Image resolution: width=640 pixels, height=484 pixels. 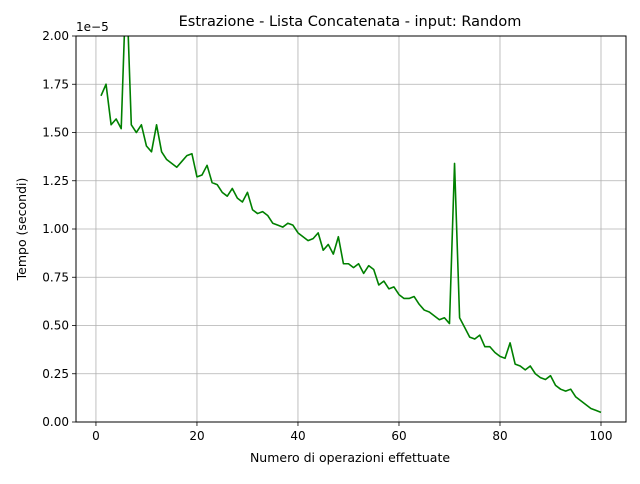 I want to click on y-tick-label: 1.25, so click(x=55, y=181).